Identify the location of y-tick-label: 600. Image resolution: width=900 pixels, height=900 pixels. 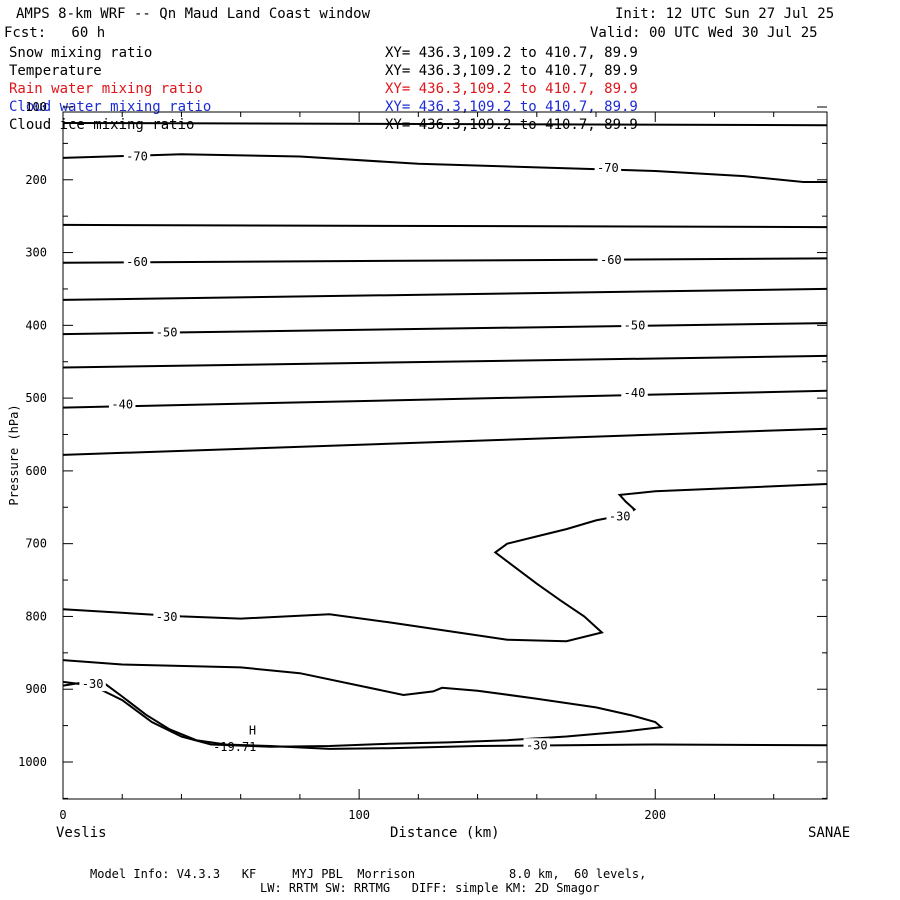
(36, 471).